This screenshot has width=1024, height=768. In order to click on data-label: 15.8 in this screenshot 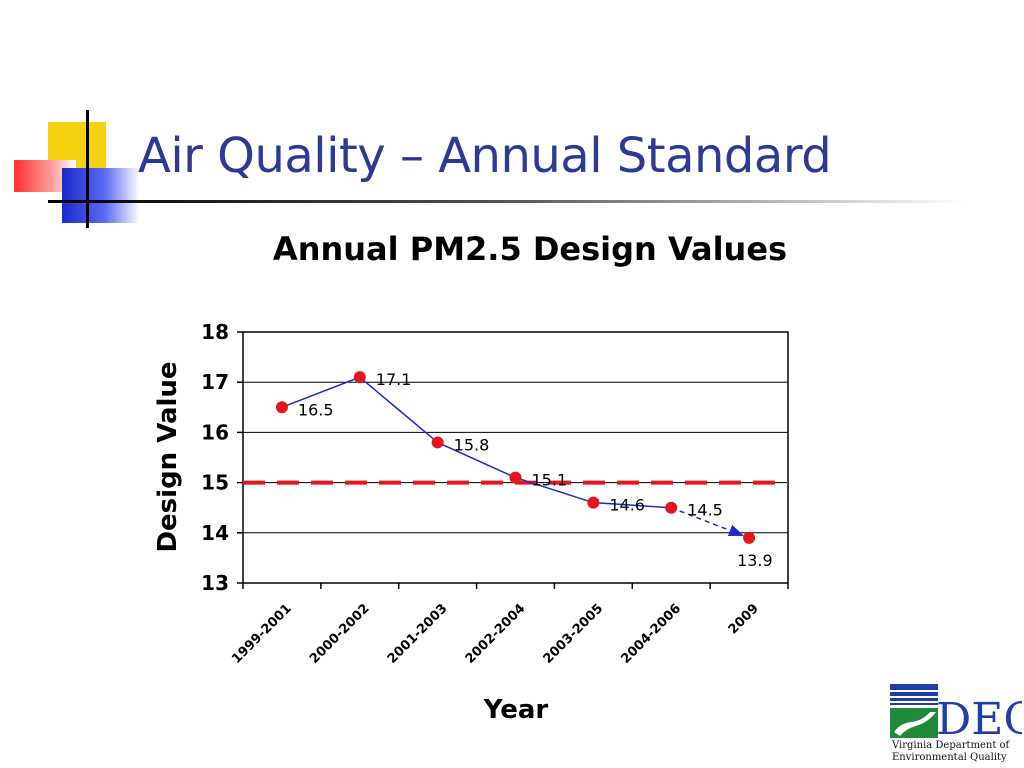, I will do `click(472, 444)`.